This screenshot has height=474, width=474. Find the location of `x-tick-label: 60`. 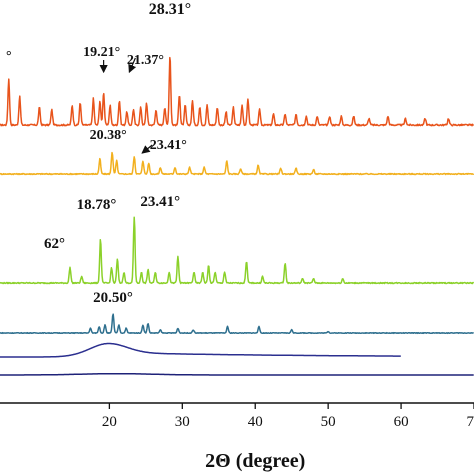

x-tick-label: 60 is located at coordinates (401, 422).